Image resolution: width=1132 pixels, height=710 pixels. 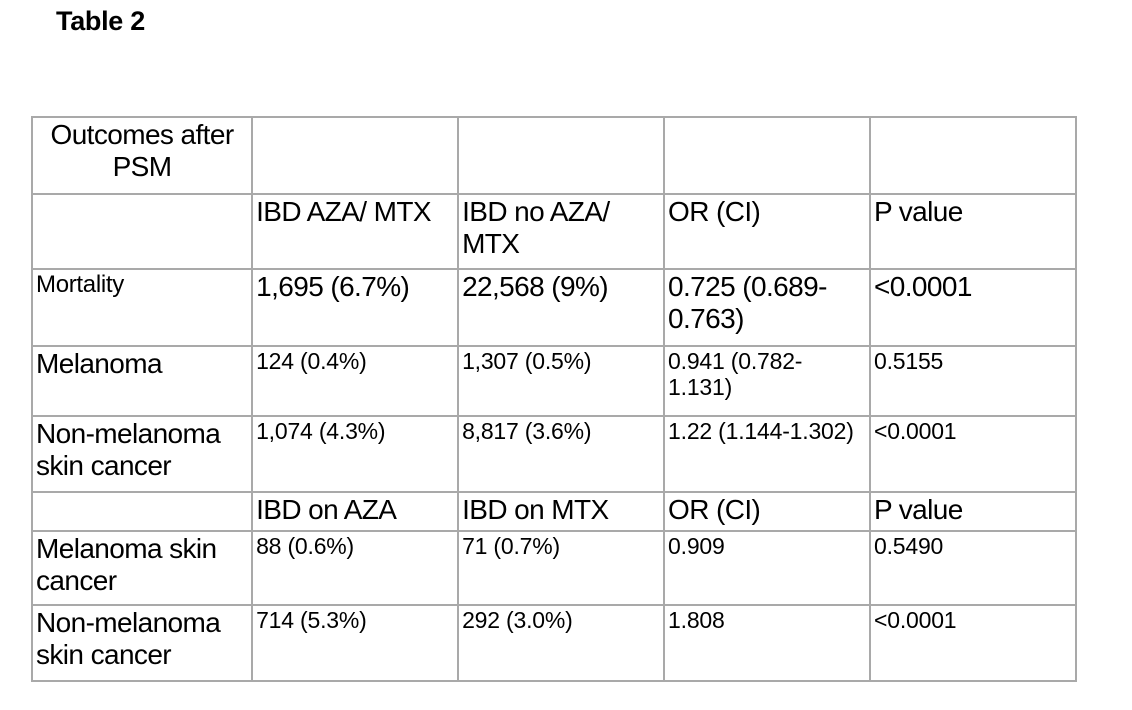 What do you see at coordinates (561, 568) in the screenshot?
I see `value-cell: 71 (0.7%)` at bounding box center [561, 568].